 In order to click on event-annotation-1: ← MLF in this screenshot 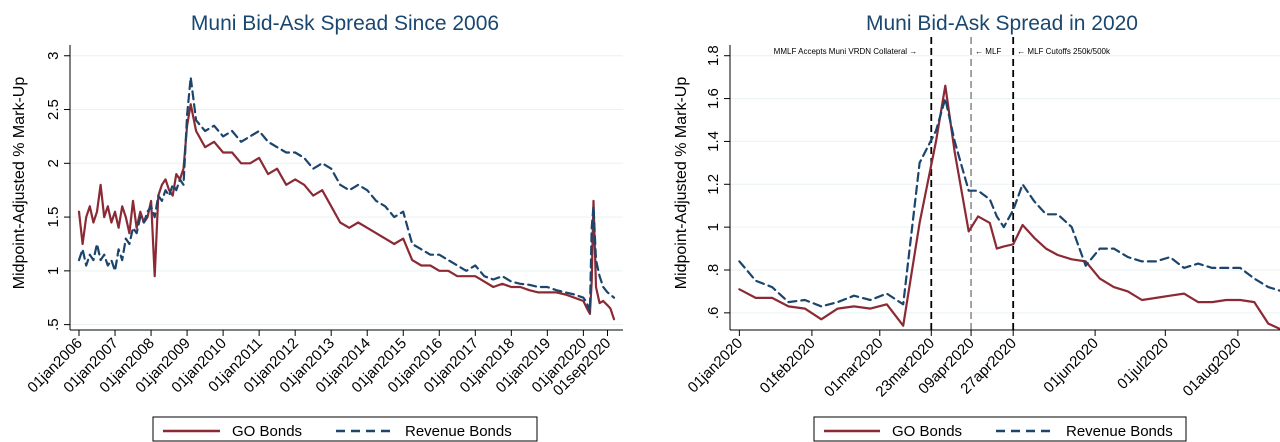, I will do `click(988, 51)`.